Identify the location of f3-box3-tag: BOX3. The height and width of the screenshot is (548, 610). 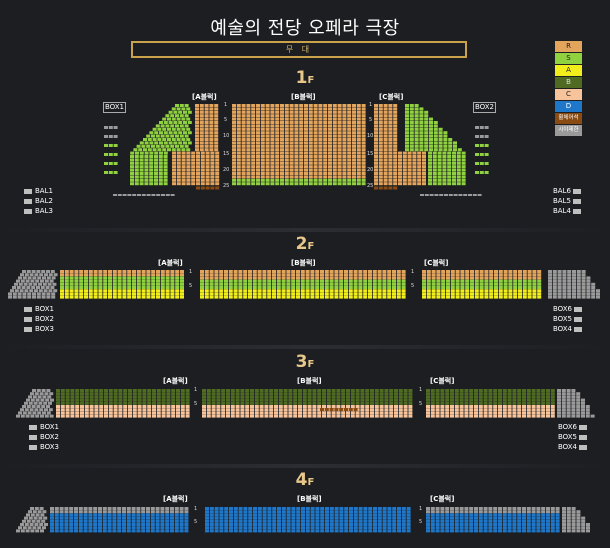
(44, 447).